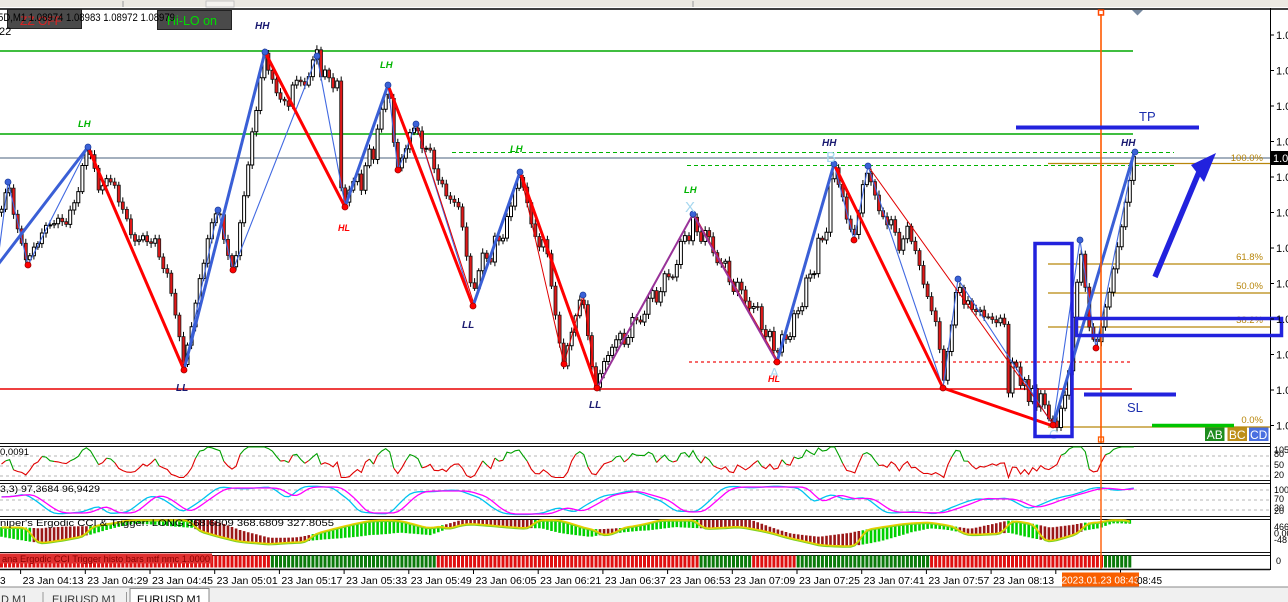 Image resolution: width=1288 pixels, height=602 pixels. I want to click on svg-text: 23 Jan 06:37, so click(635, 581).